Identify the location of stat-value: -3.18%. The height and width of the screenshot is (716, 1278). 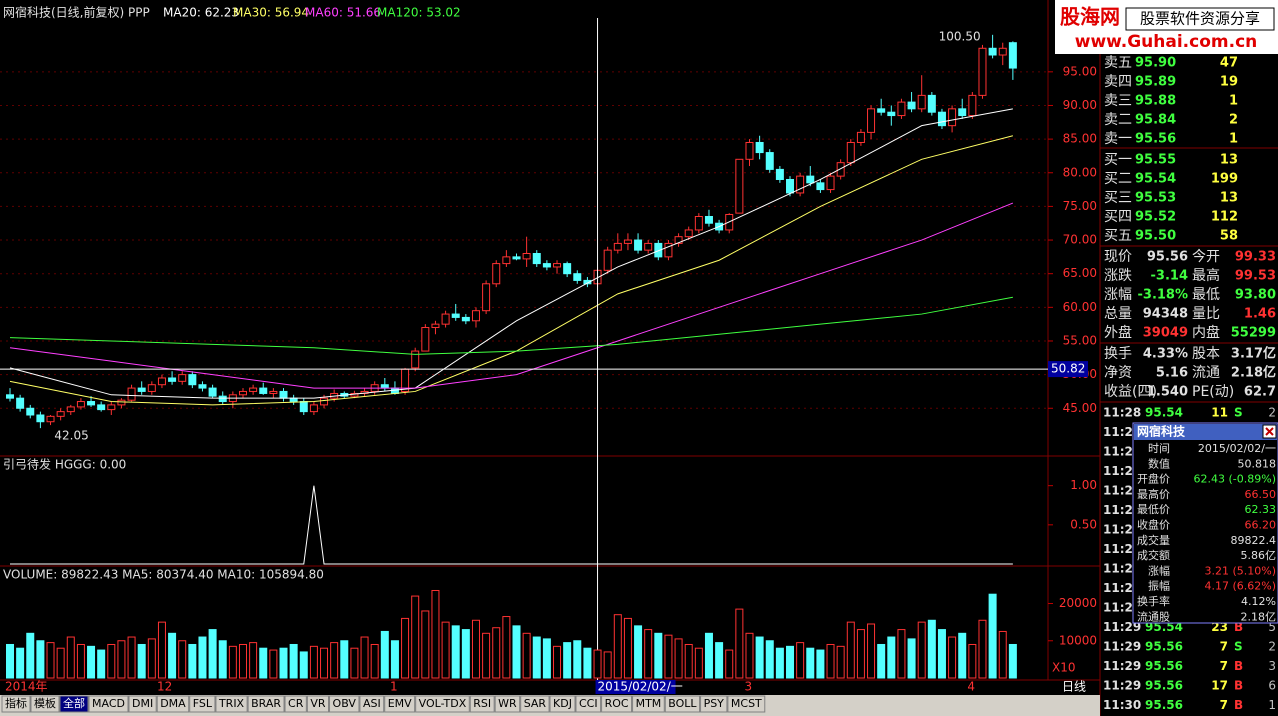
(1163, 295).